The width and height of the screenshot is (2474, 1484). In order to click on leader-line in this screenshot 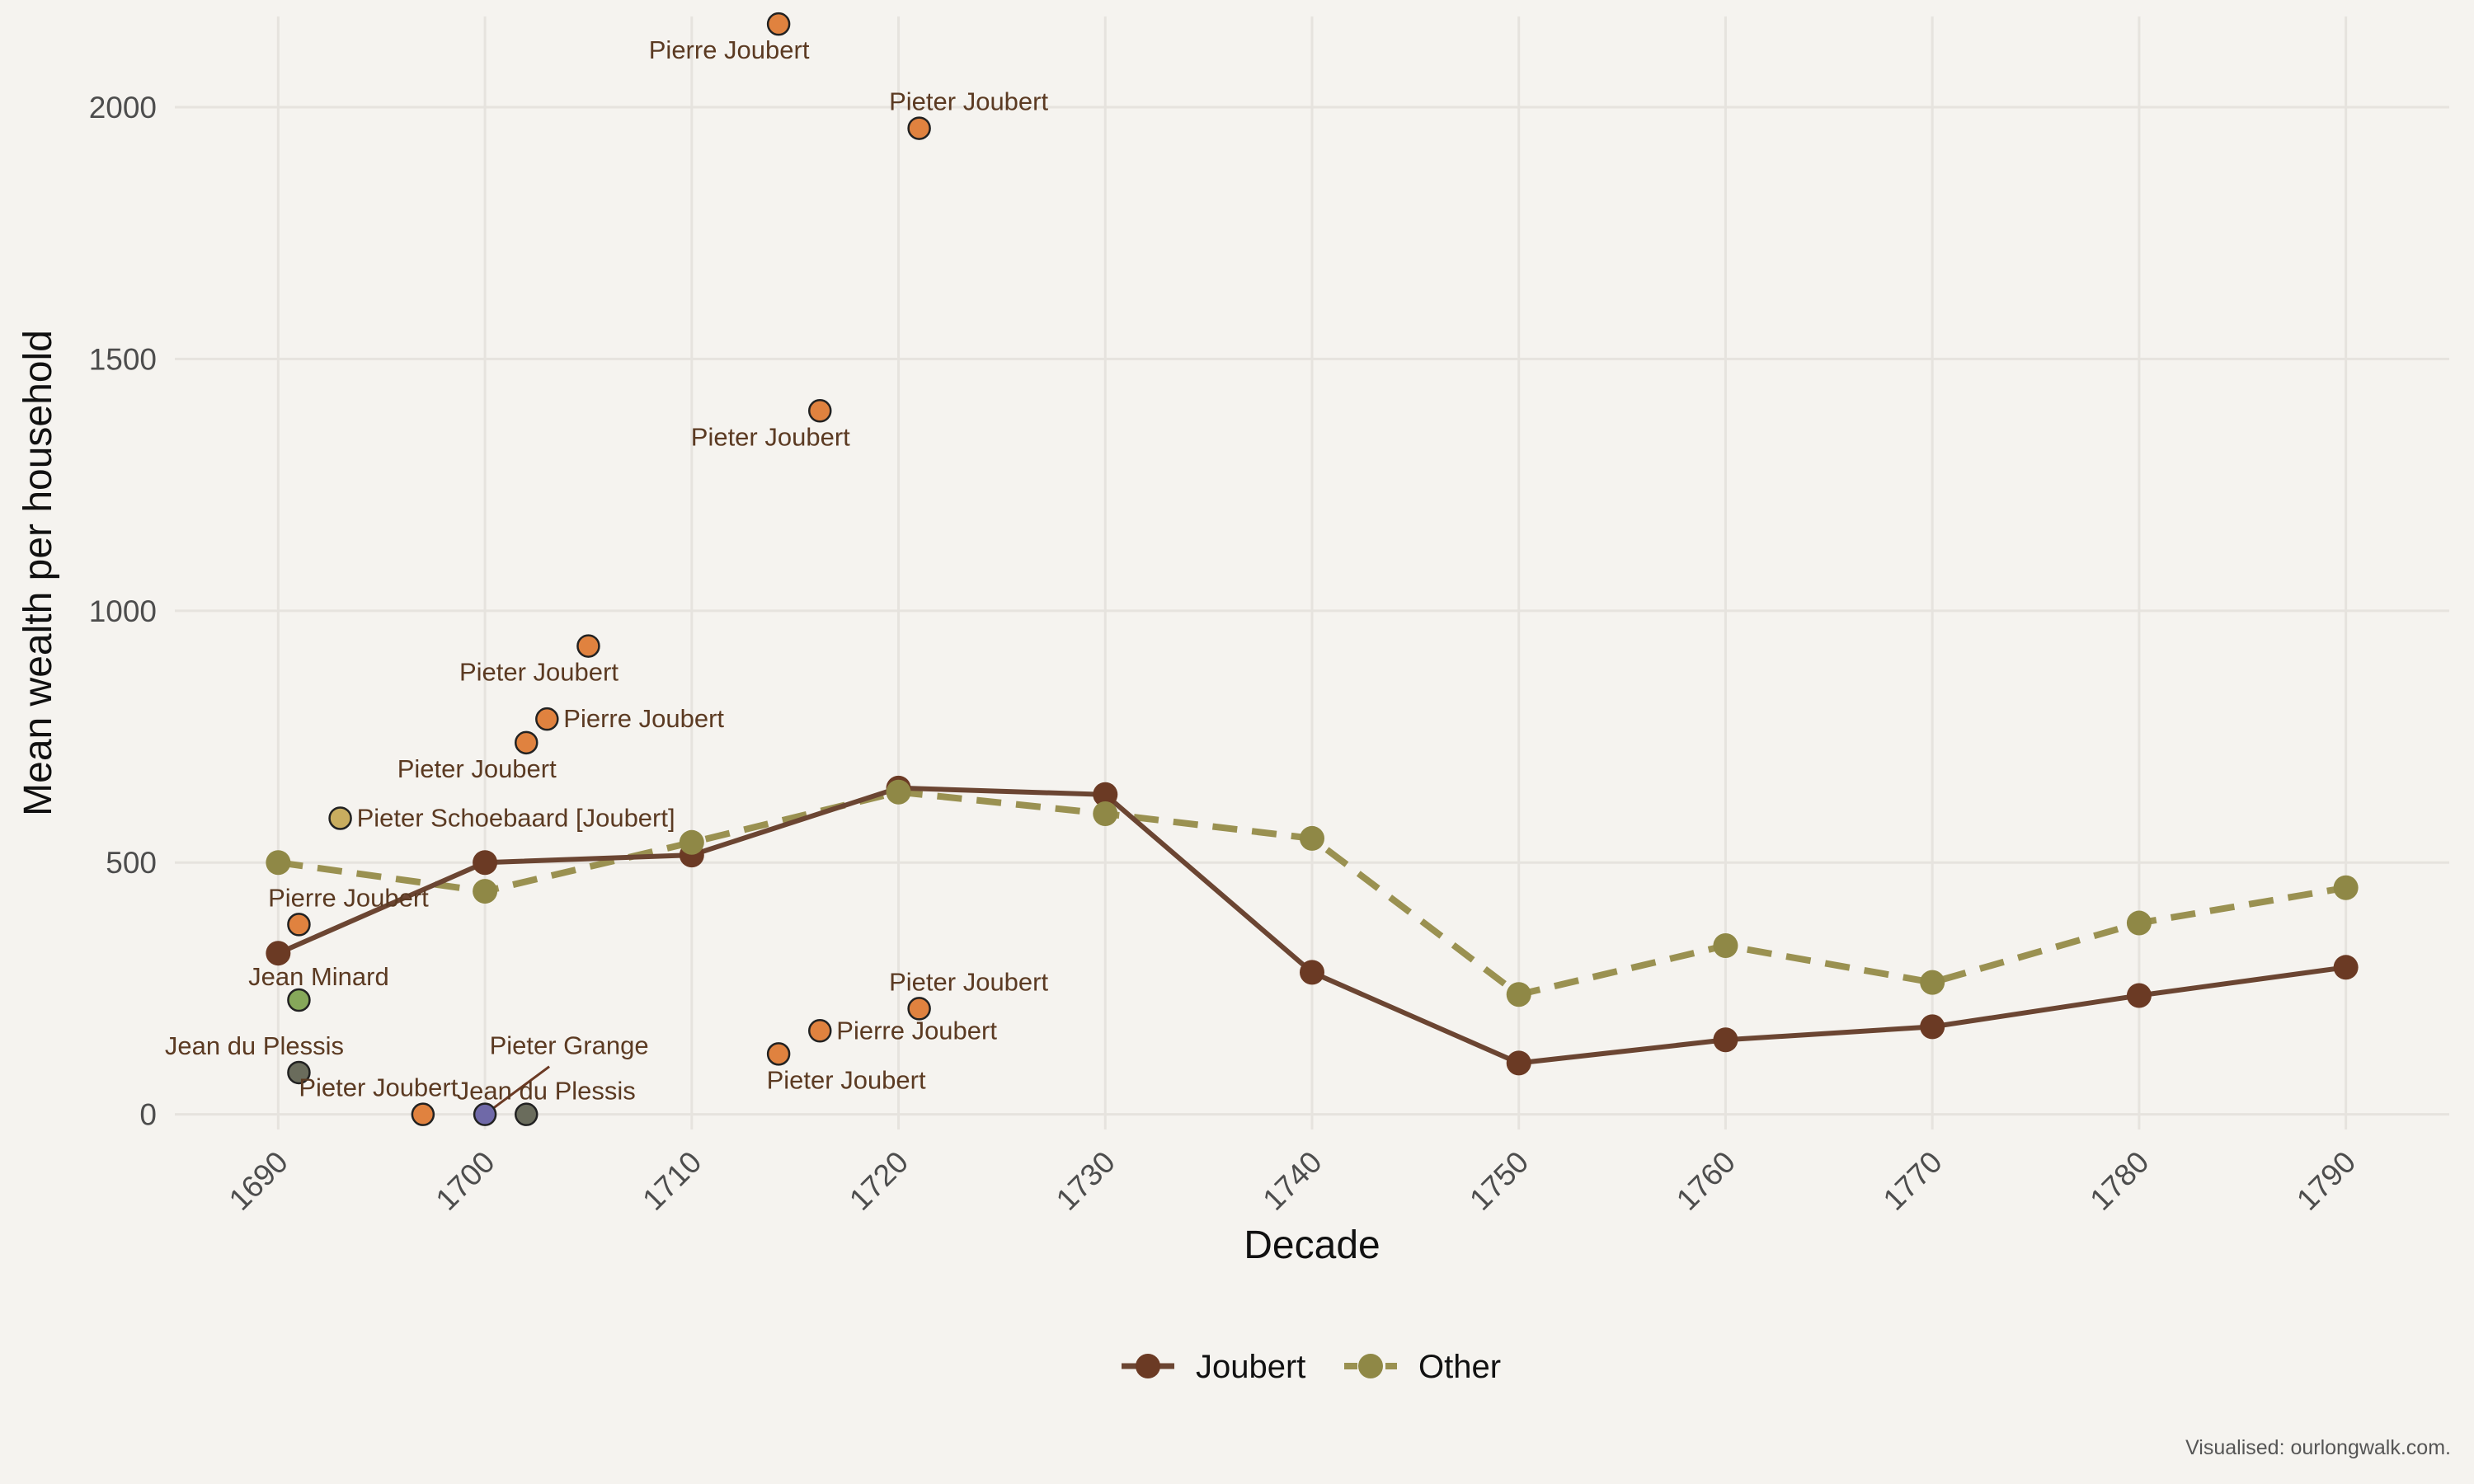, I will do `click(517, 1090)`.